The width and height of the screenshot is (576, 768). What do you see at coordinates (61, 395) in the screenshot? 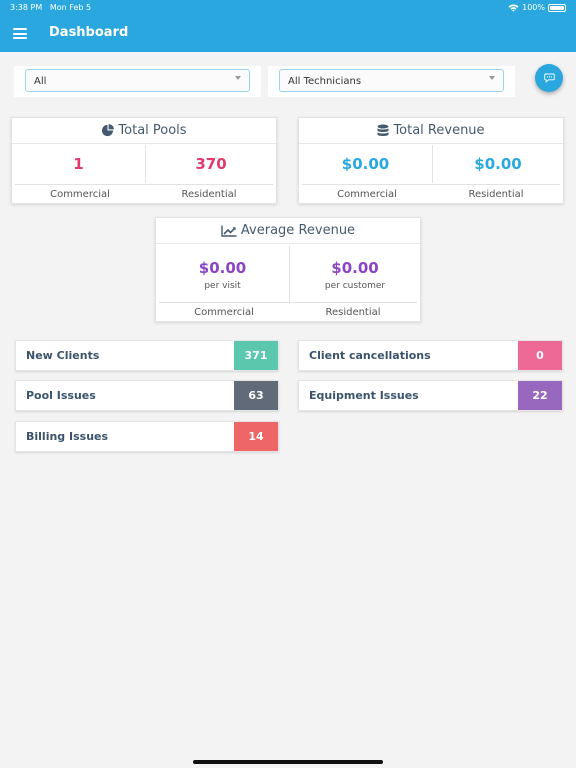
I see `pool-issues-label: Pool Issues` at bounding box center [61, 395].